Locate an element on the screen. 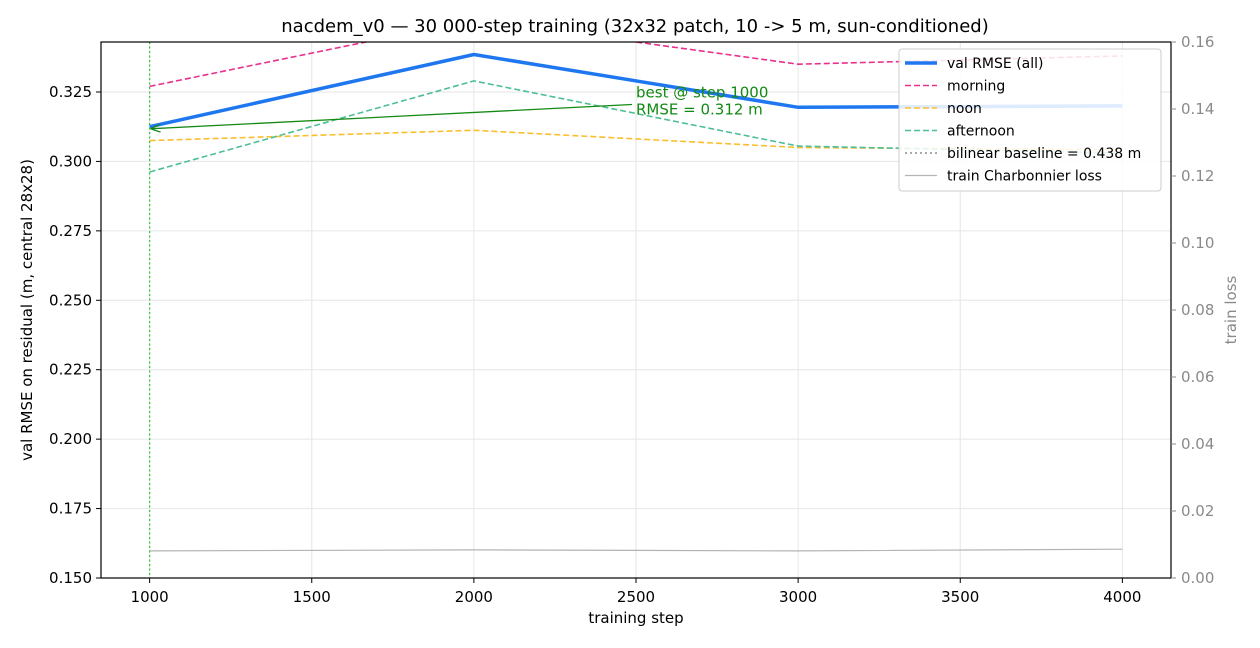  y-axis-right: 0.00 0.02 0.04 0.06 0.08 0.10 0.12 0.14 0.16 is located at coordinates (1192, 310).